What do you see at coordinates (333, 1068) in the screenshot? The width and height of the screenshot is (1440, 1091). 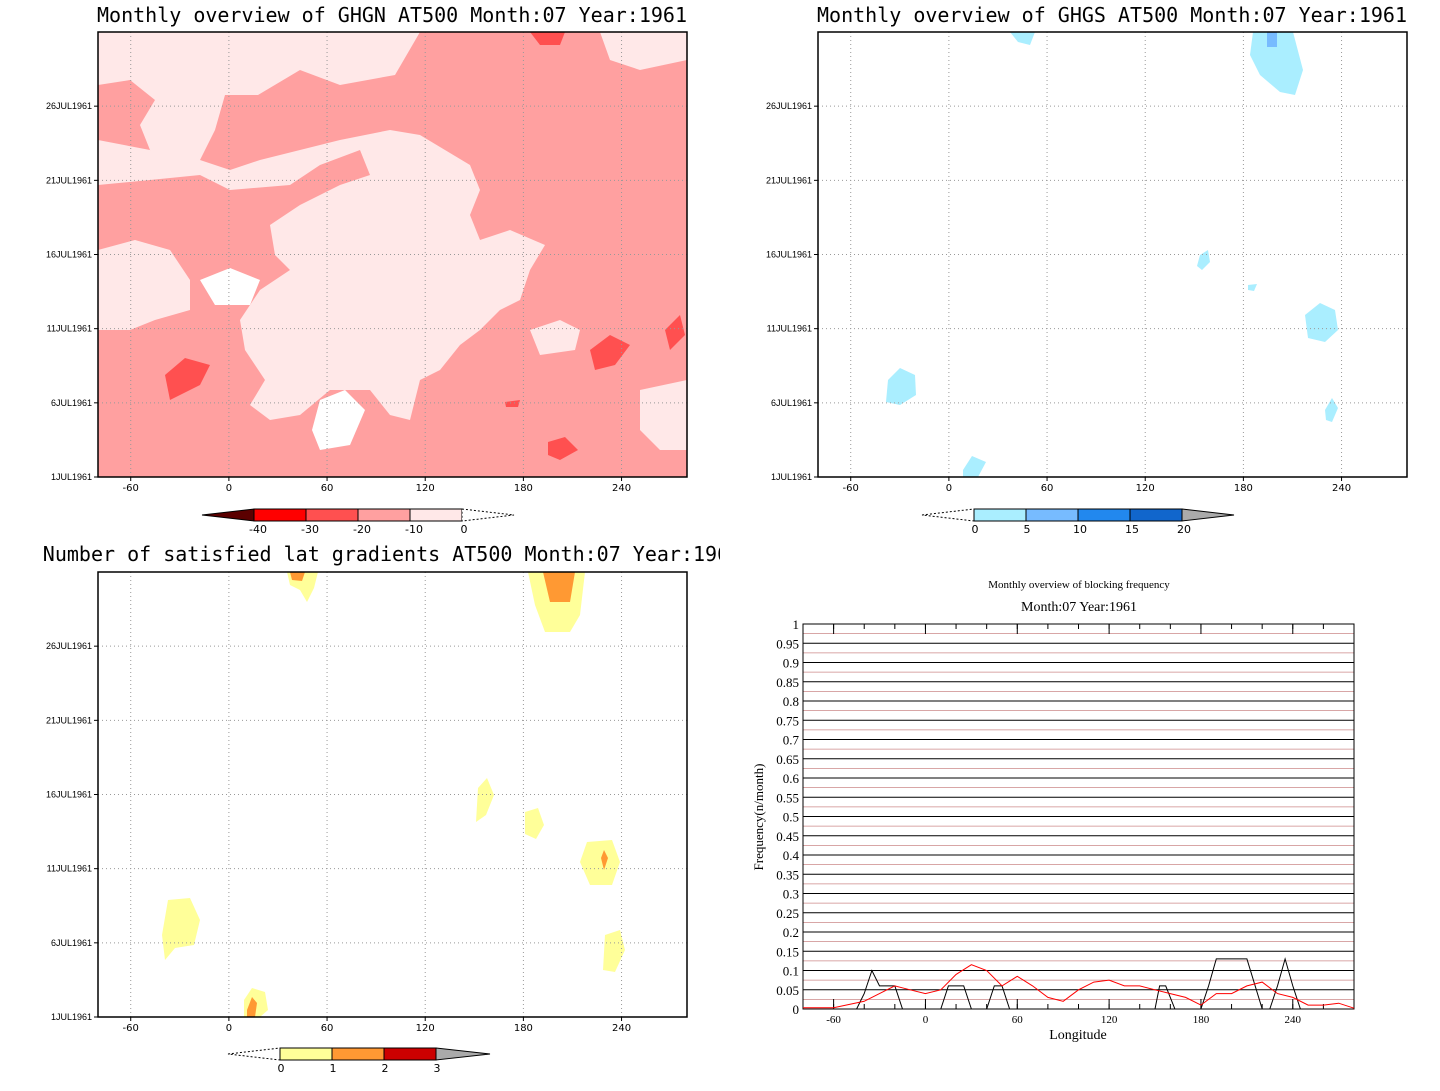 I see `colorbar-label: 1` at bounding box center [333, 1068].